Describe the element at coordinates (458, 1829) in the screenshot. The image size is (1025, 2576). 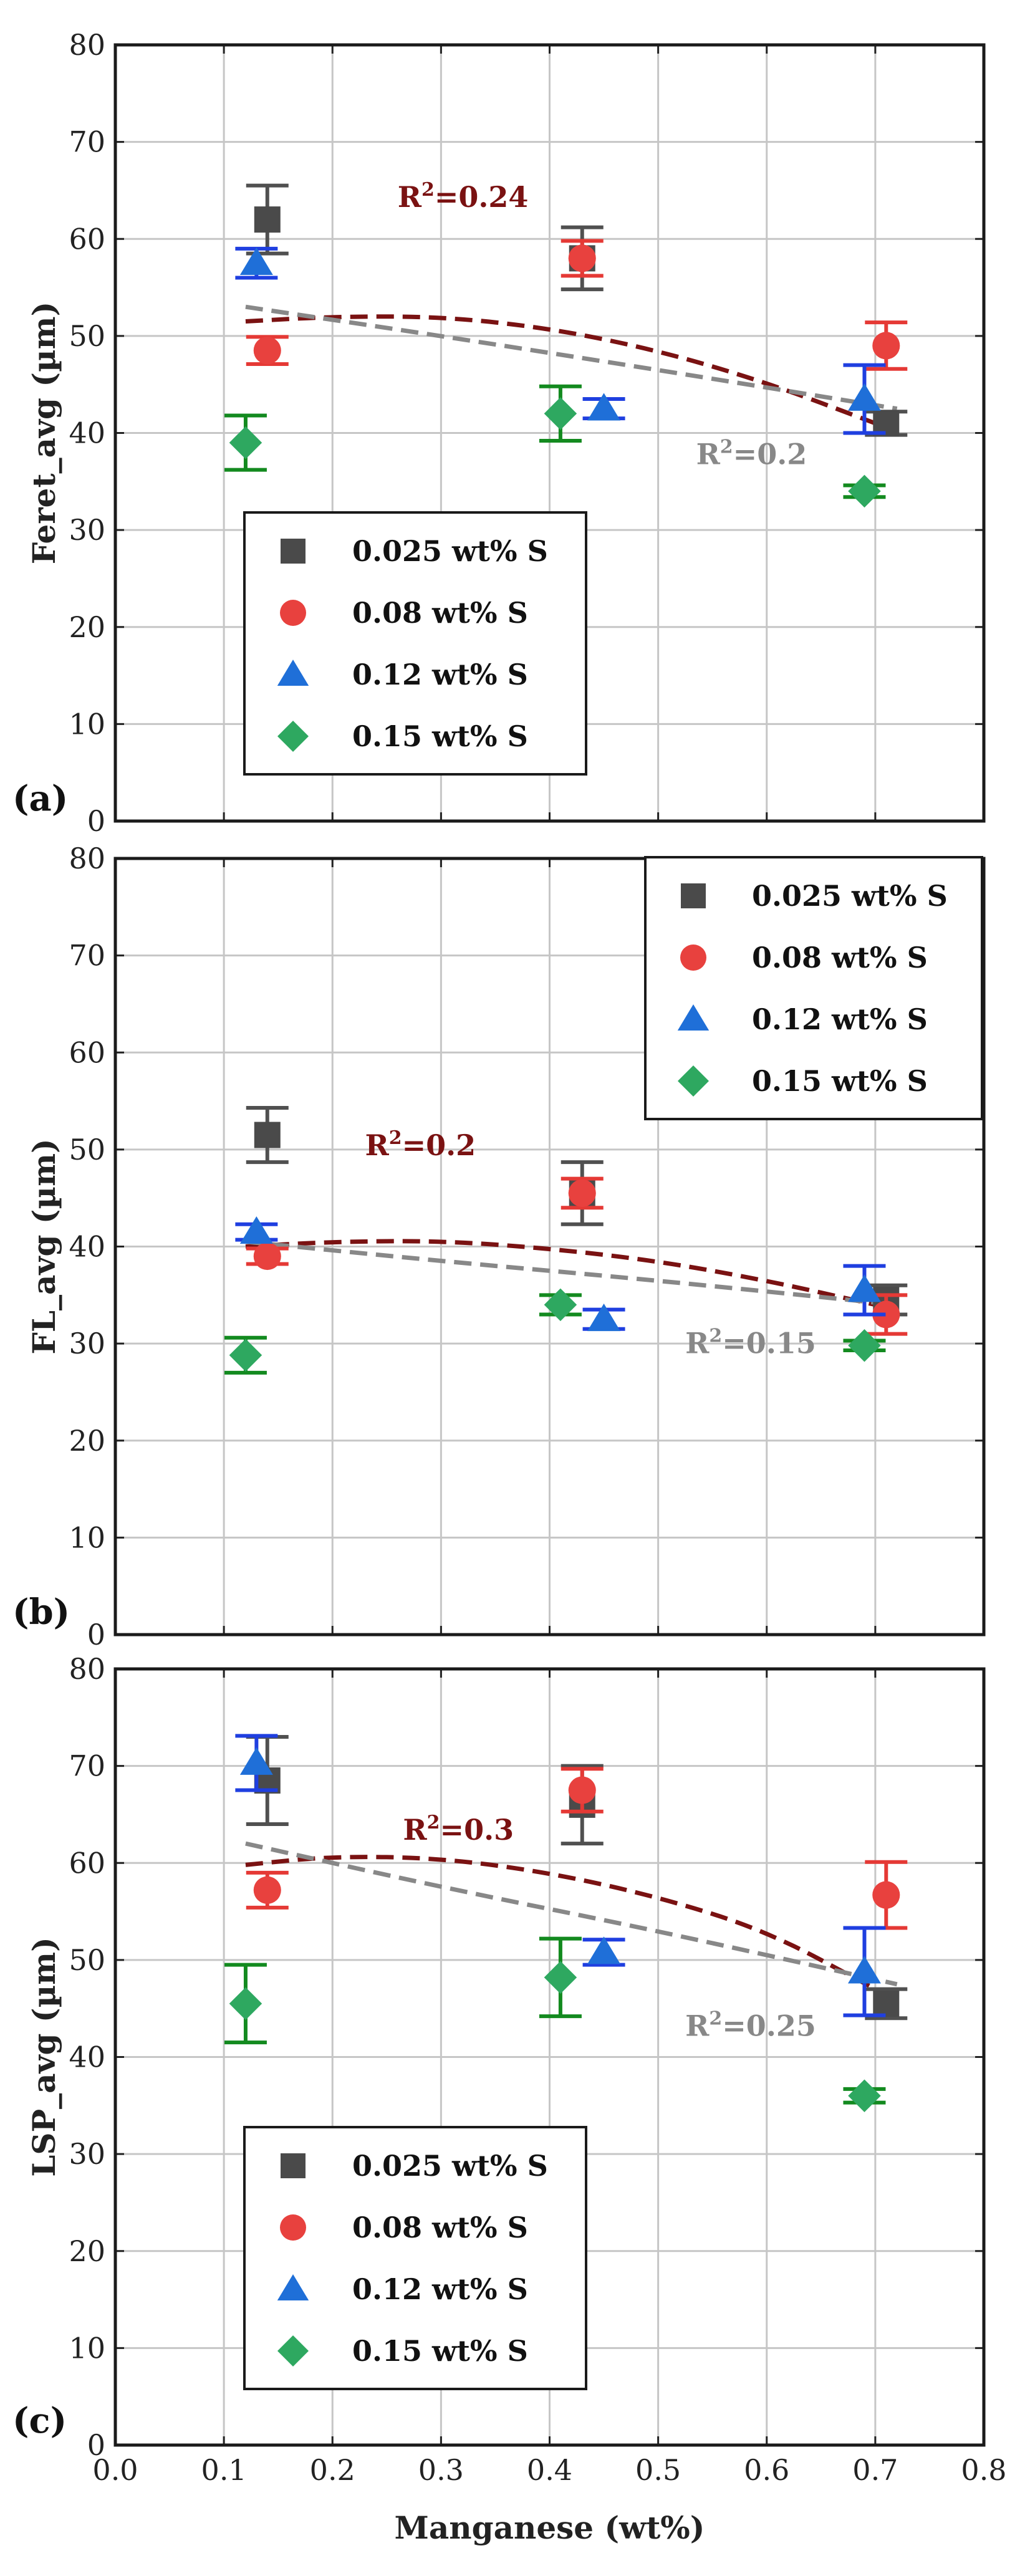
I see `r-squared-label: R2=0.3` at that location.